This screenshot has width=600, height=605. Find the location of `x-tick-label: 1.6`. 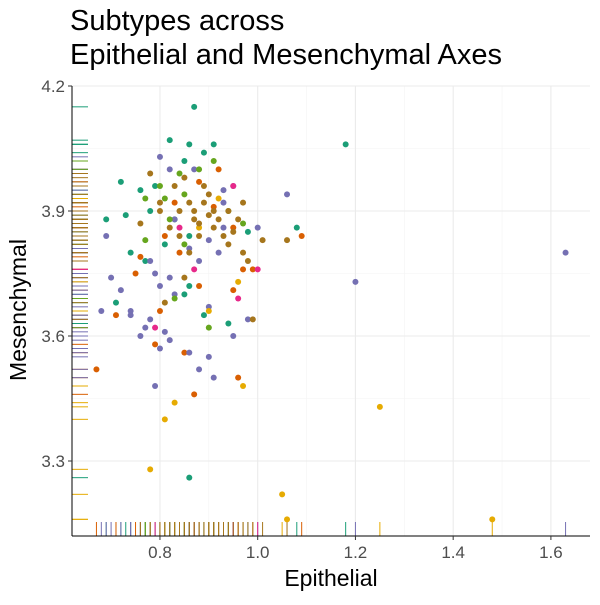

x-tick-label: 1.6 is located at coordinates (551, 552).